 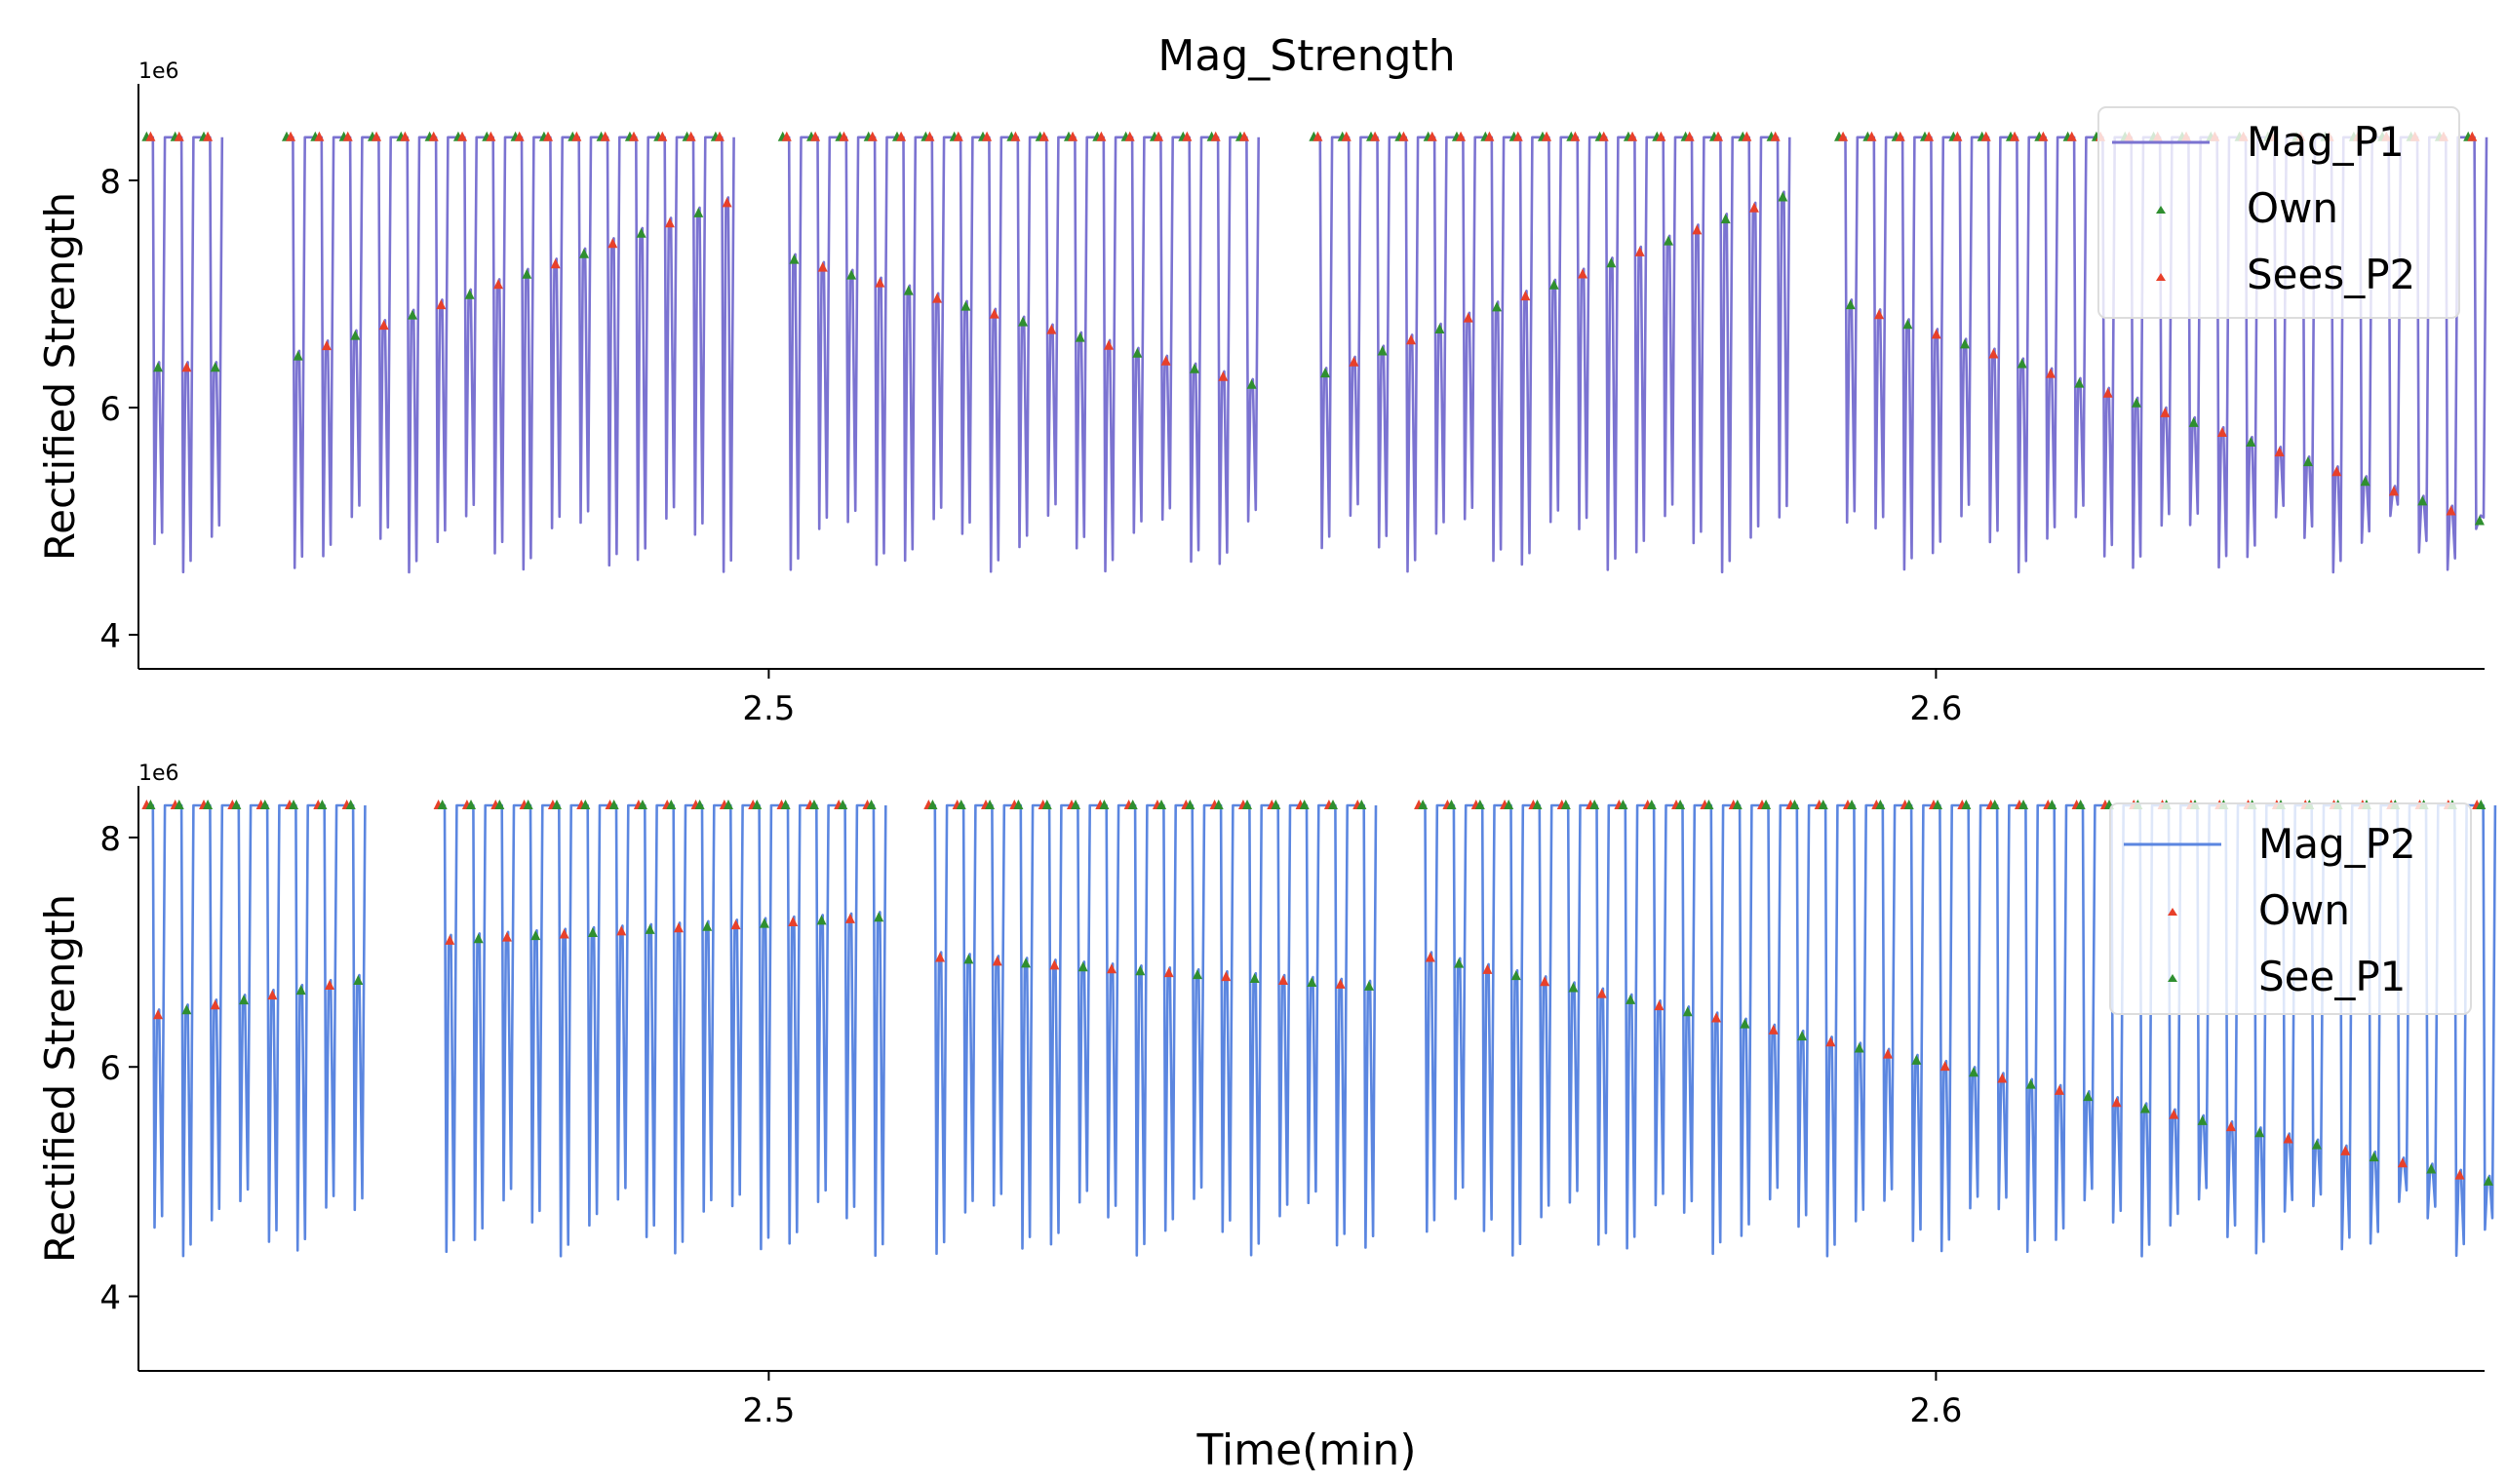 I want to click on bottom-offset-text: 1e6, so click(x=159, y=774).